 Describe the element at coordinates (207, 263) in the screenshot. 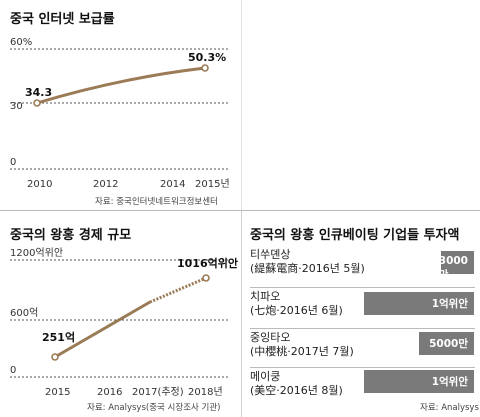

I see `chart2-data-label-2018: 1016억위안` at that location.